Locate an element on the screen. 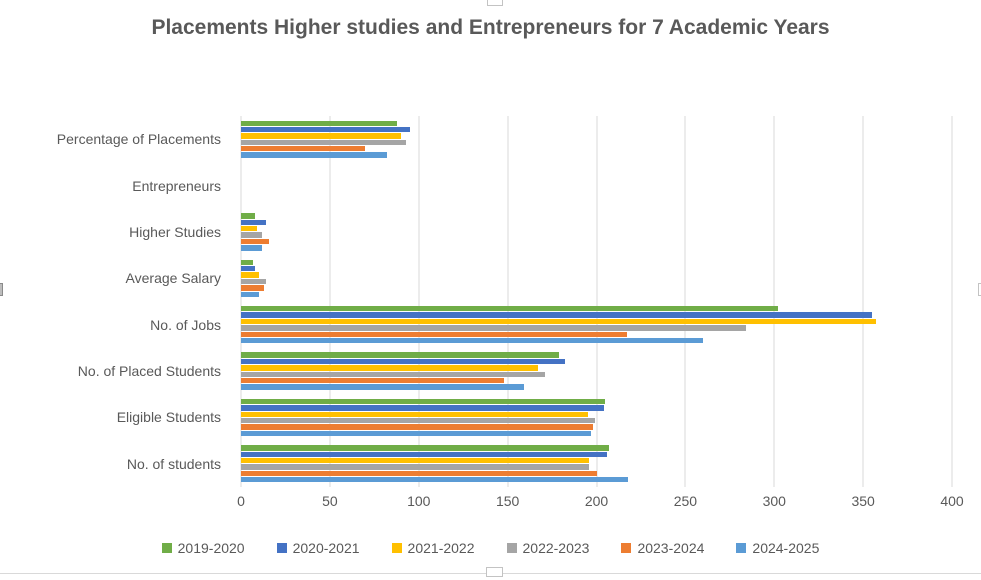 This screenshot has height=580, width=981. legend-item-2019-2020: 2019-2020 is located at coordinates (203, 548).